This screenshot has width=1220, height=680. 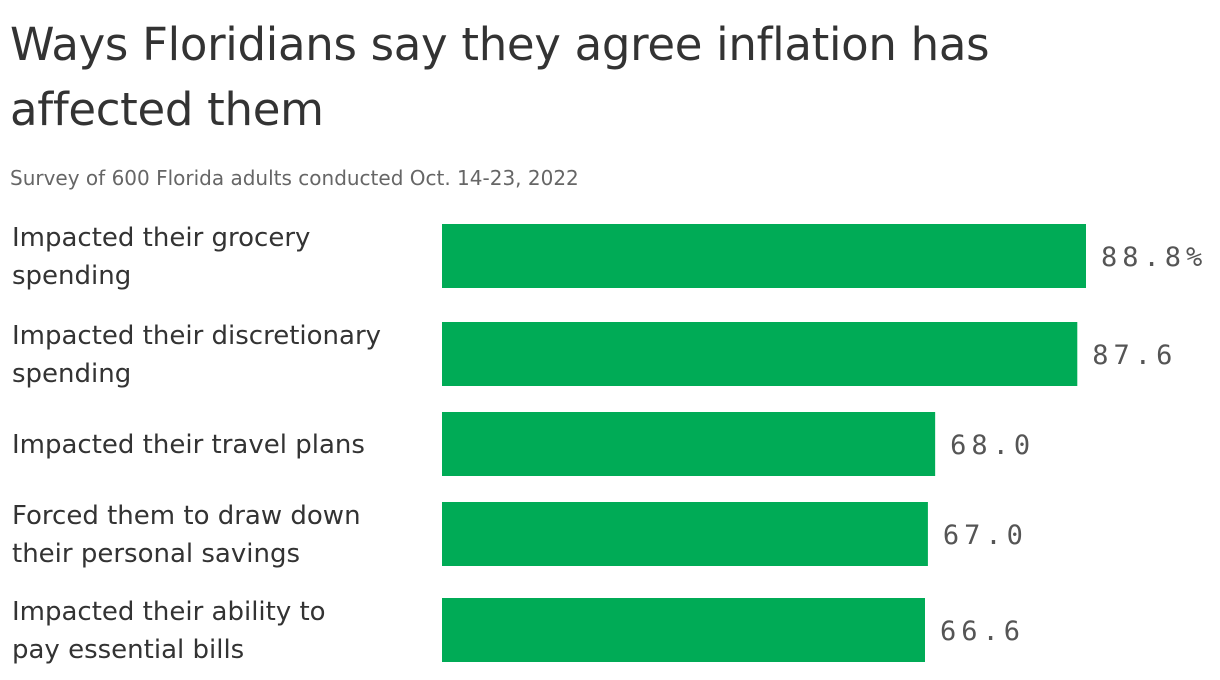 What do you see at coordinates (1154, 257) in the screenshot?
I see `data-label: 88.8%` at bounding box center [1154, 257].